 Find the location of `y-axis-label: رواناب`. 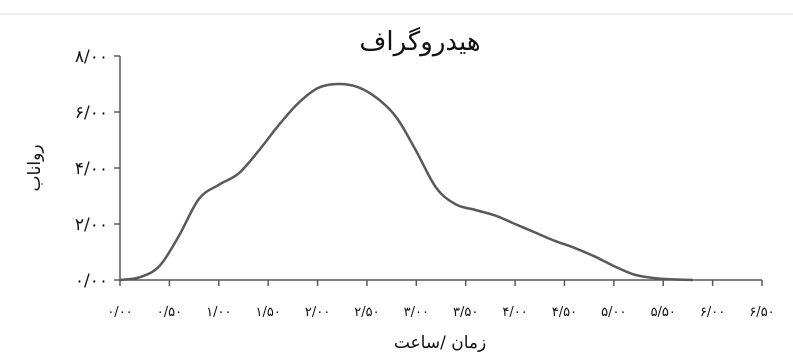

y-axis-label: رواناب is located at coordinates (35, 167).